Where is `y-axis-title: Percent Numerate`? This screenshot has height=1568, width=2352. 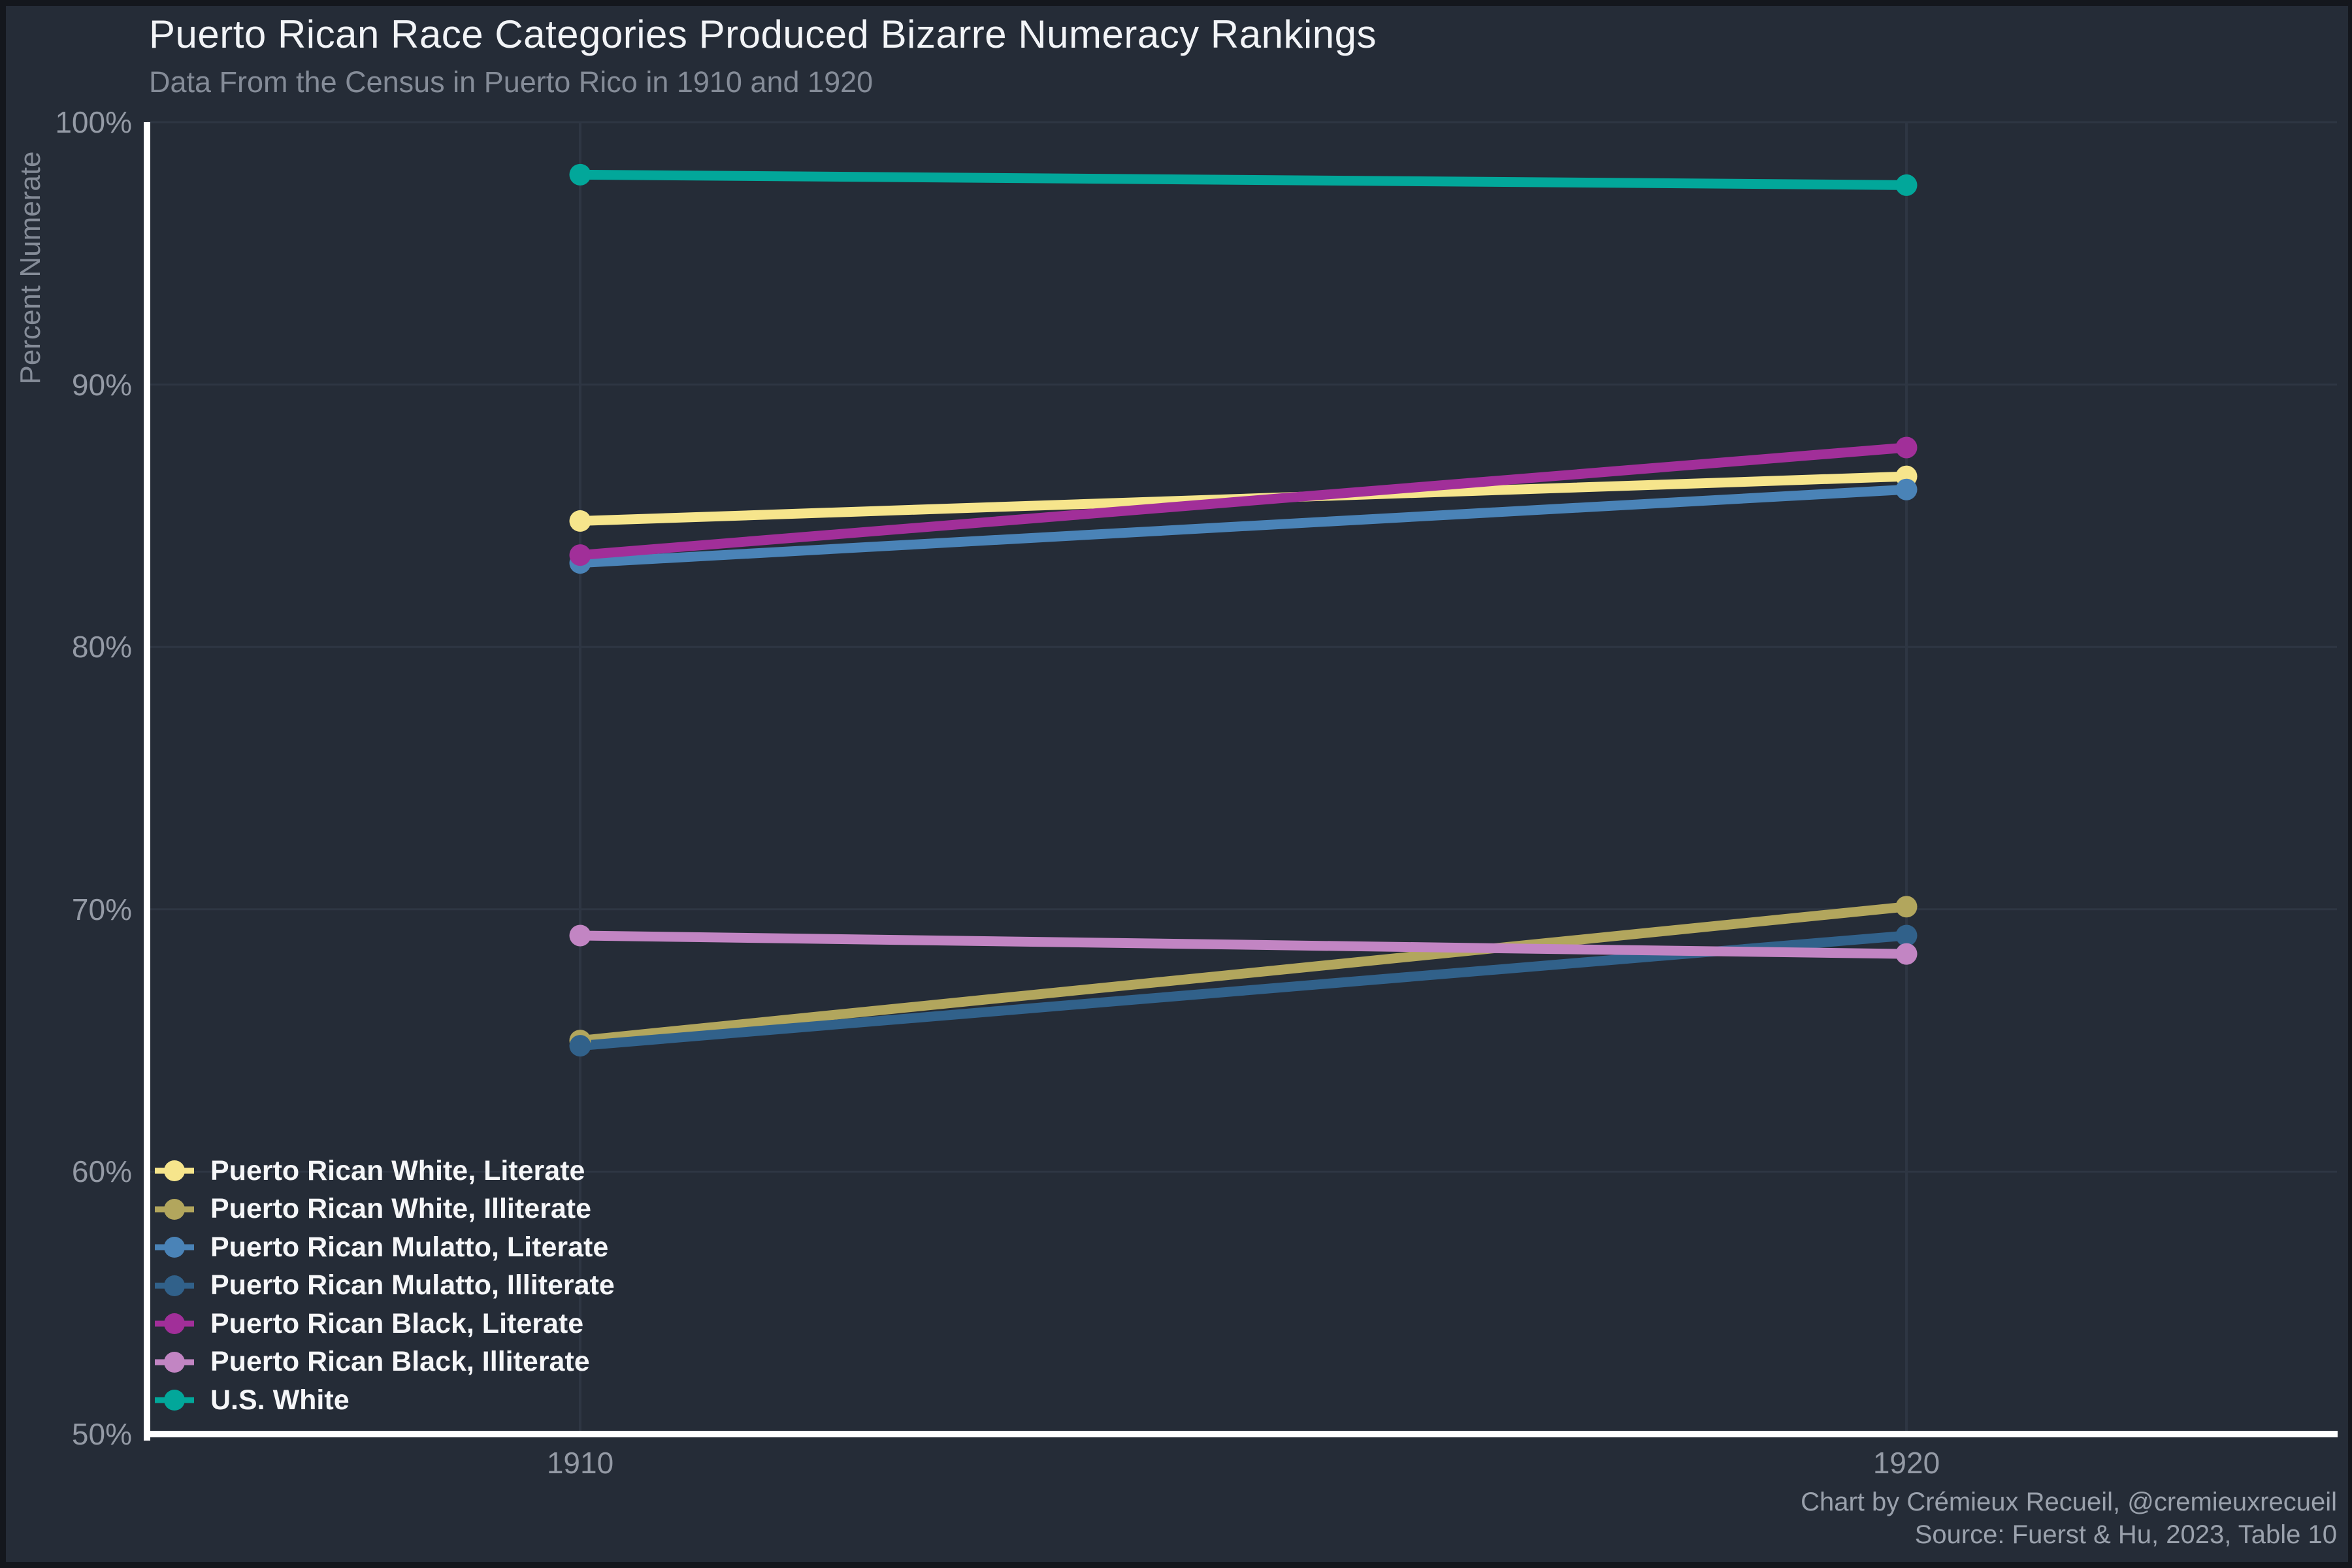 y-axis-title: Percent Numerate is located at coordinates (30, 268).